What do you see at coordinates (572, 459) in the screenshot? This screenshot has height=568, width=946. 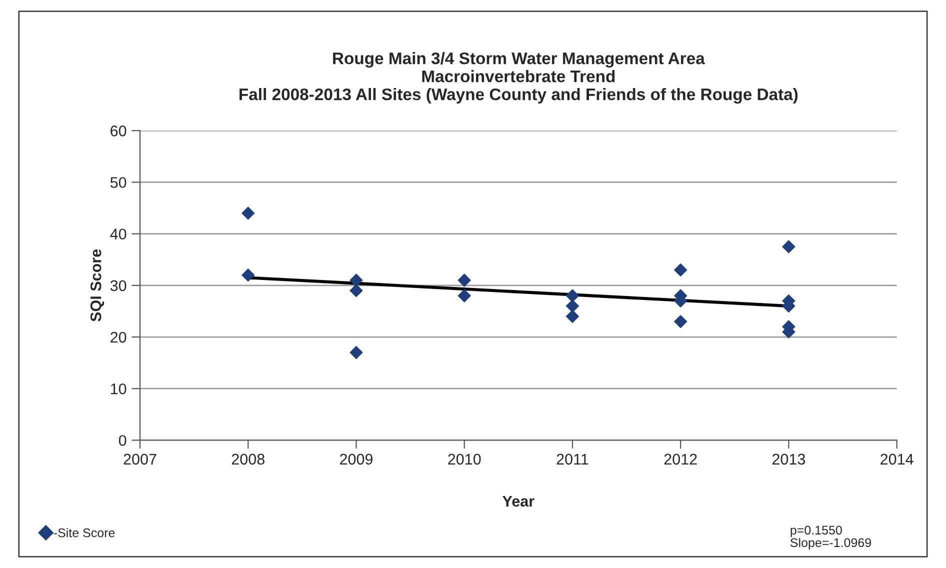 I see `x-tick-label: 2011` at bounding box center [572, 459].